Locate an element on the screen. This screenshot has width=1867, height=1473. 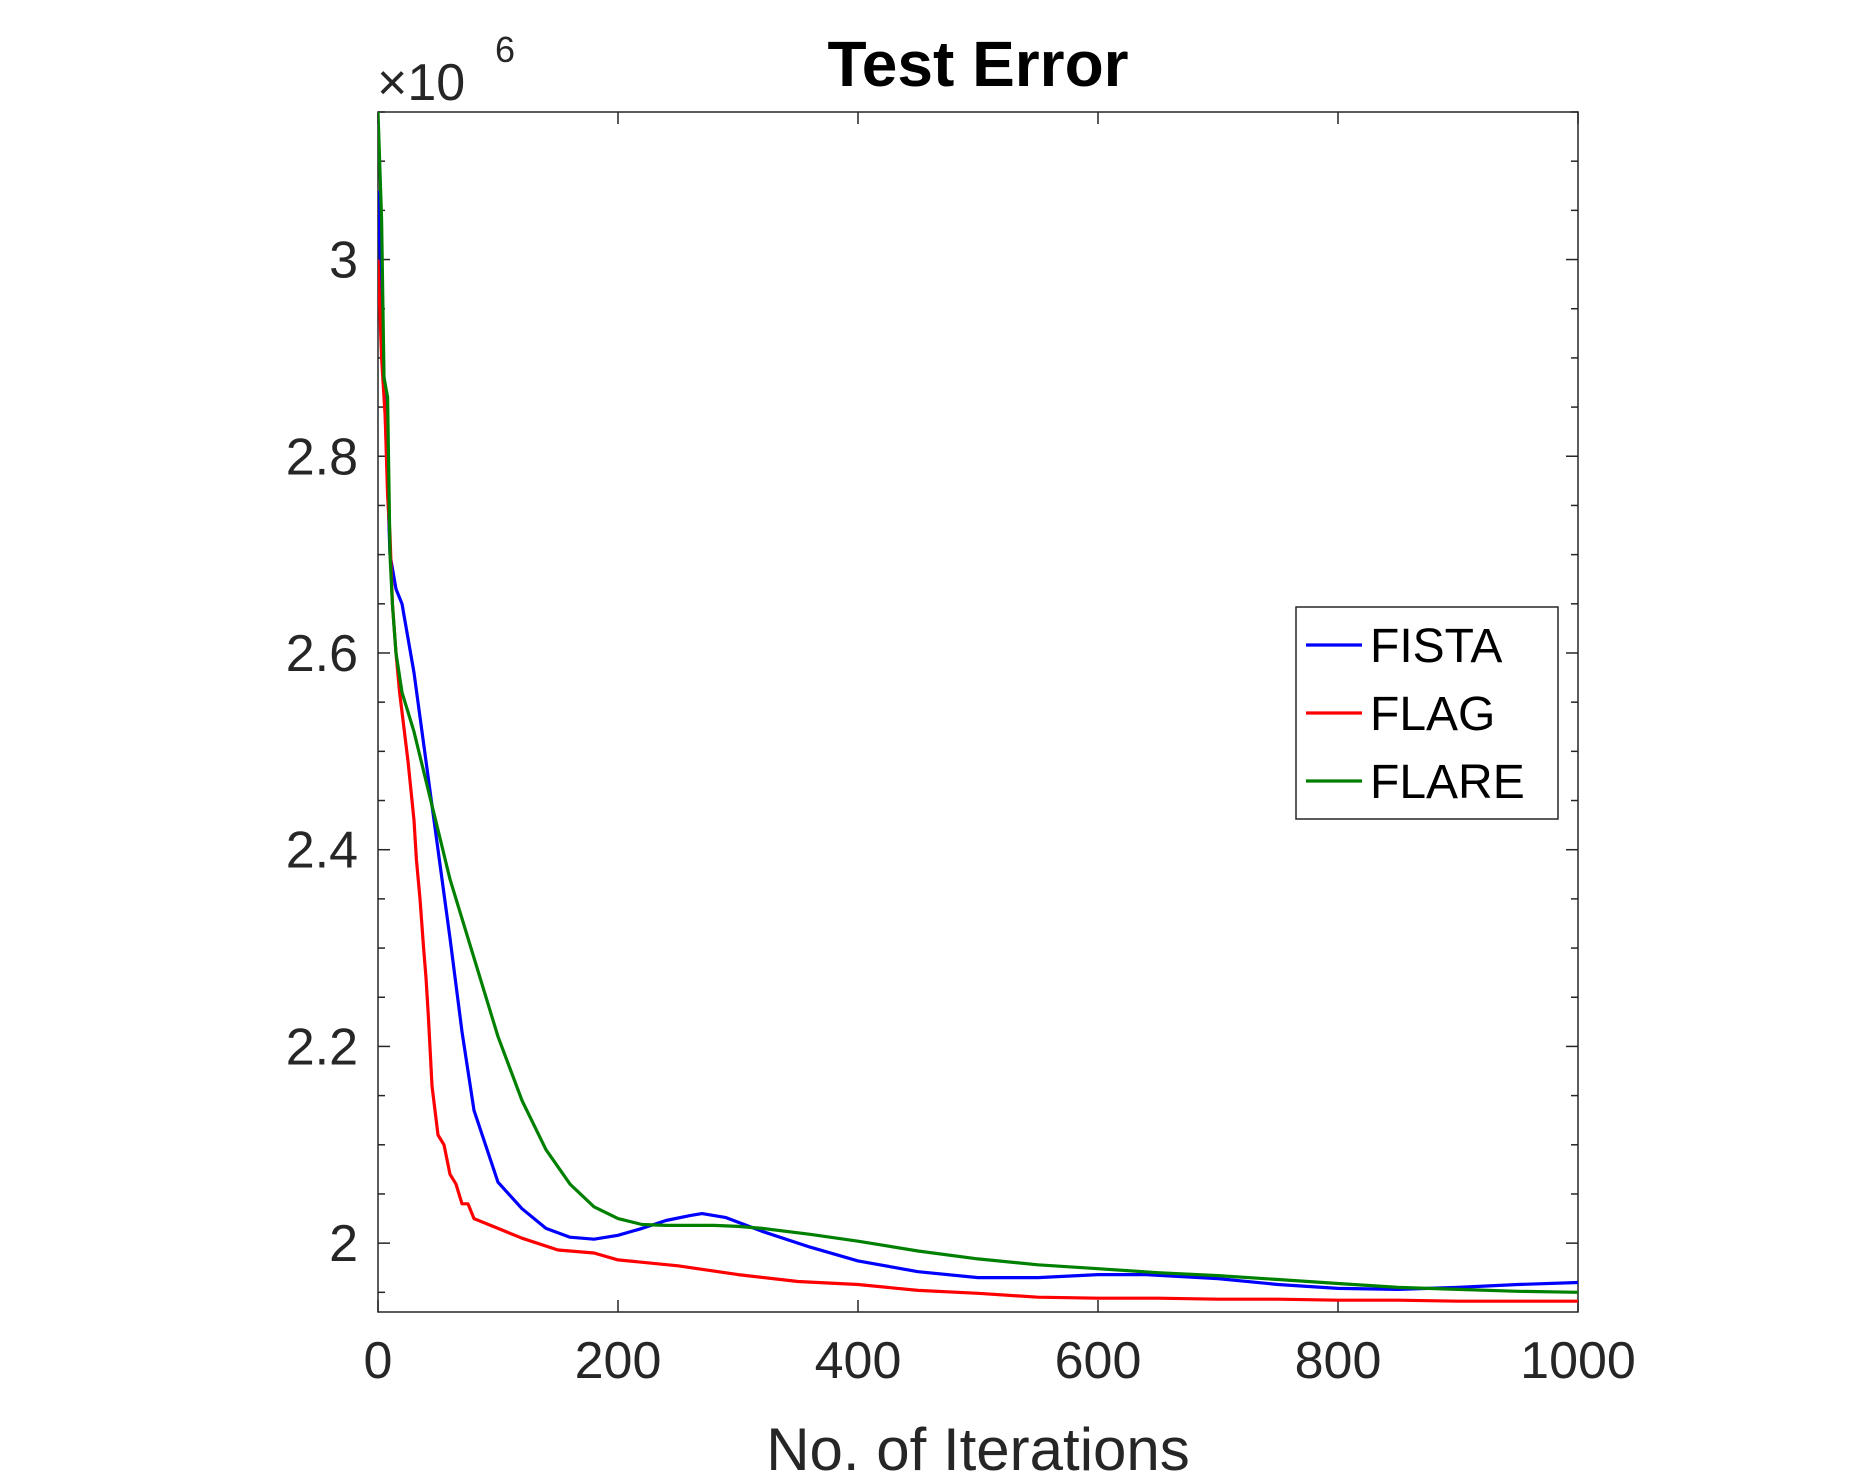
legend-label-fista: FISTA is located at coordinates (1436, 646).